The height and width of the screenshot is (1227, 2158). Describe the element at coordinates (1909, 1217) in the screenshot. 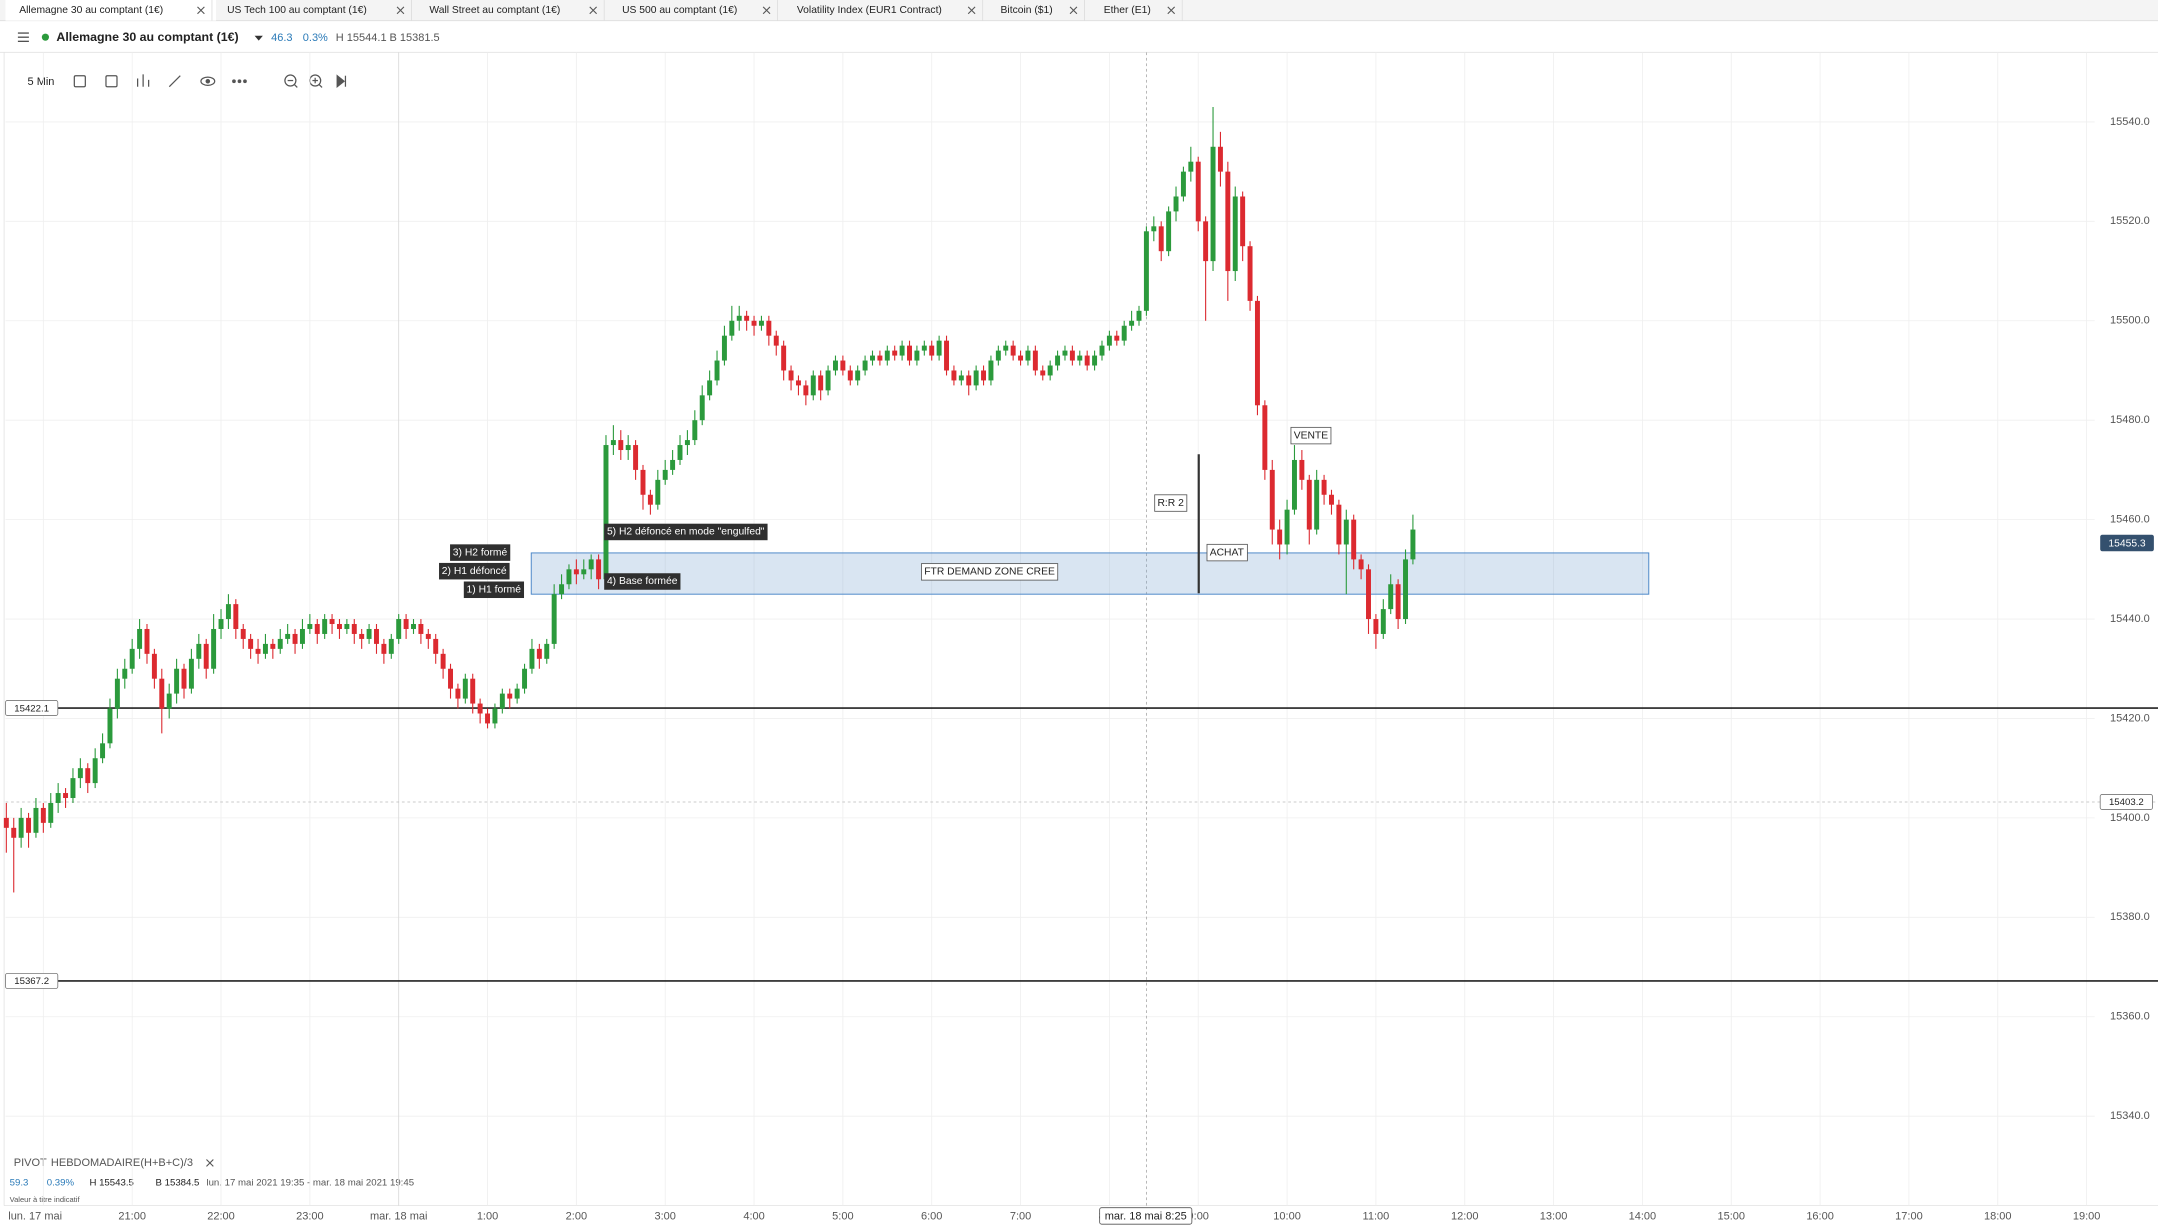

I see `x-tick-label: 17:00` at that location.